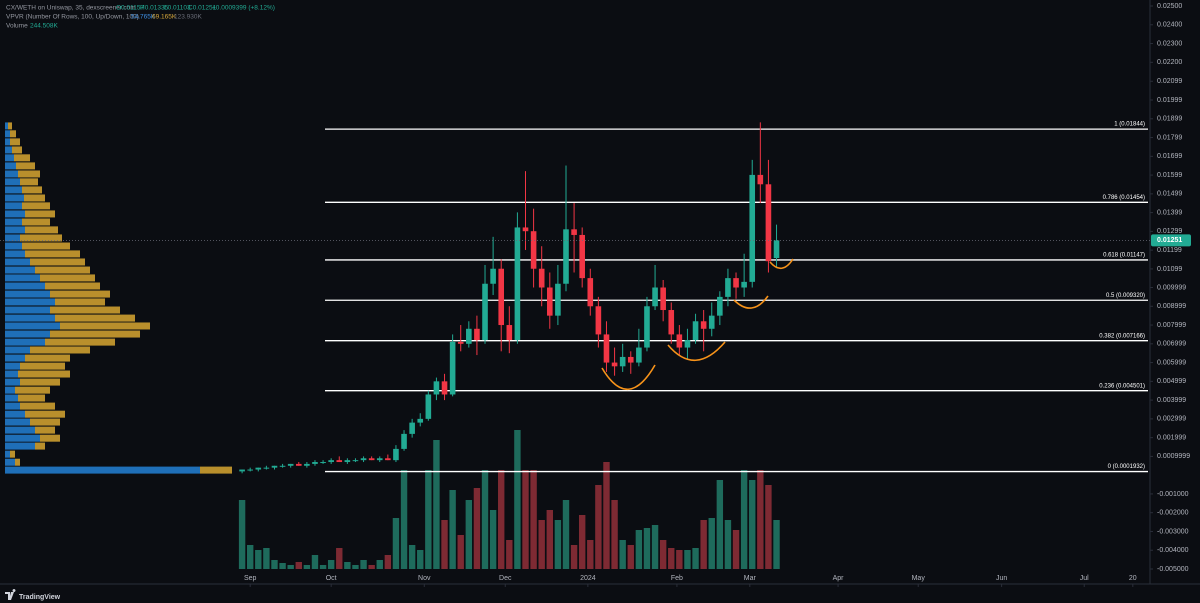 The height and width of the screenshot is (603, 1200). What do you see at coordinates (1124, 198) in the screenshot?
I see `fib-label: 0.786 (0.01454)` at bounding box center [1124, 198].